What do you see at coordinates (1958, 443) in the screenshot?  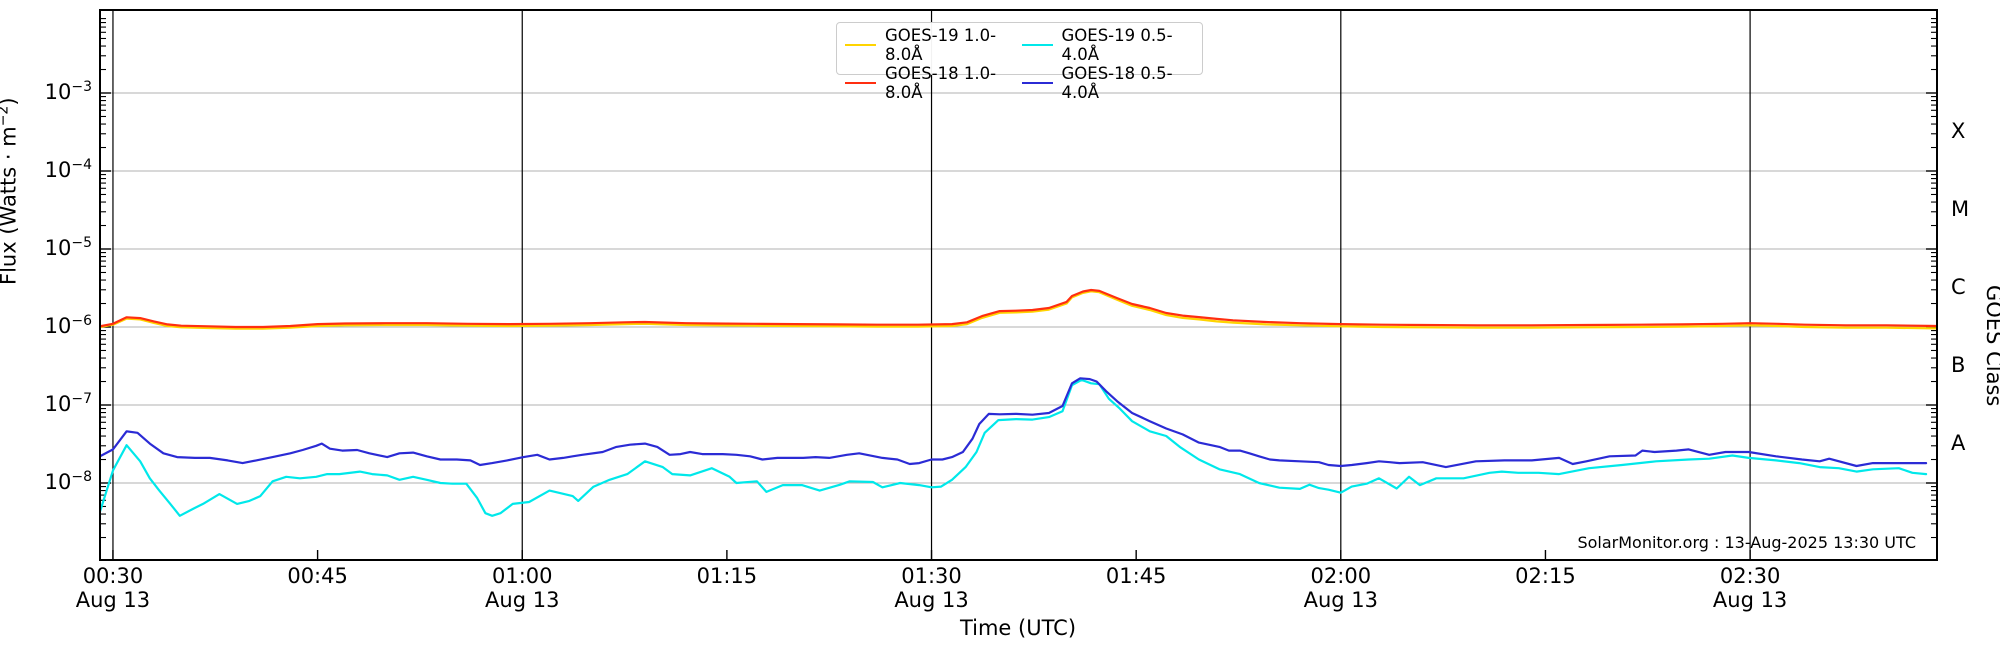 I see `goes-class-label: A` at bounding box center [1958, 443].